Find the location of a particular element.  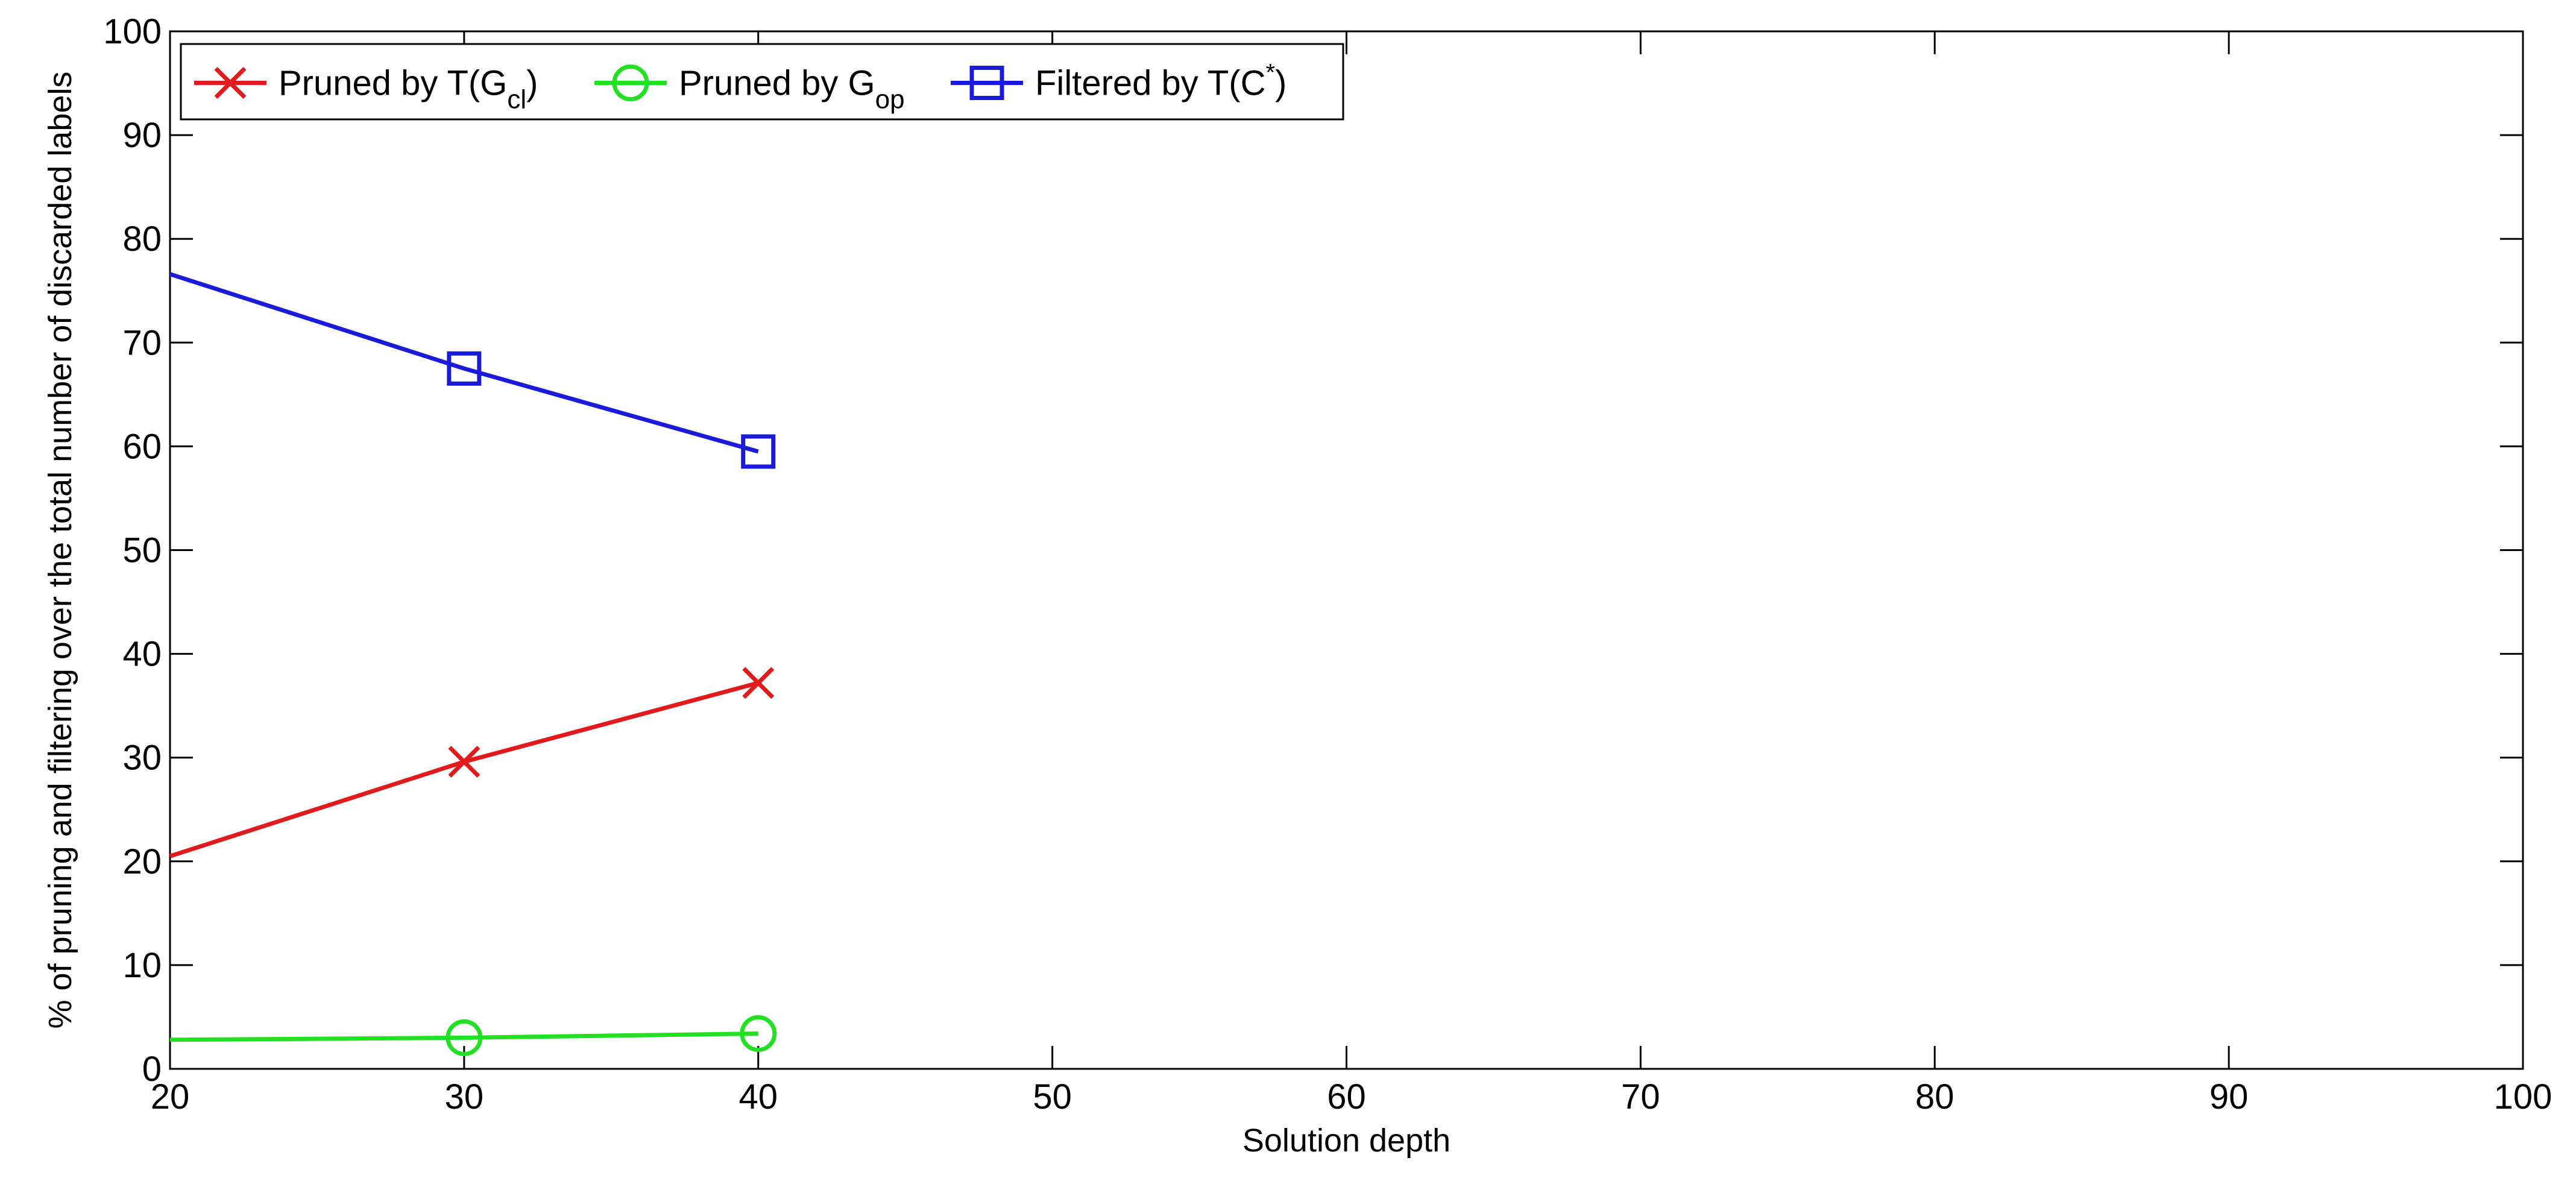

y-tick-label: 10 is located at coordinates (142, 966).